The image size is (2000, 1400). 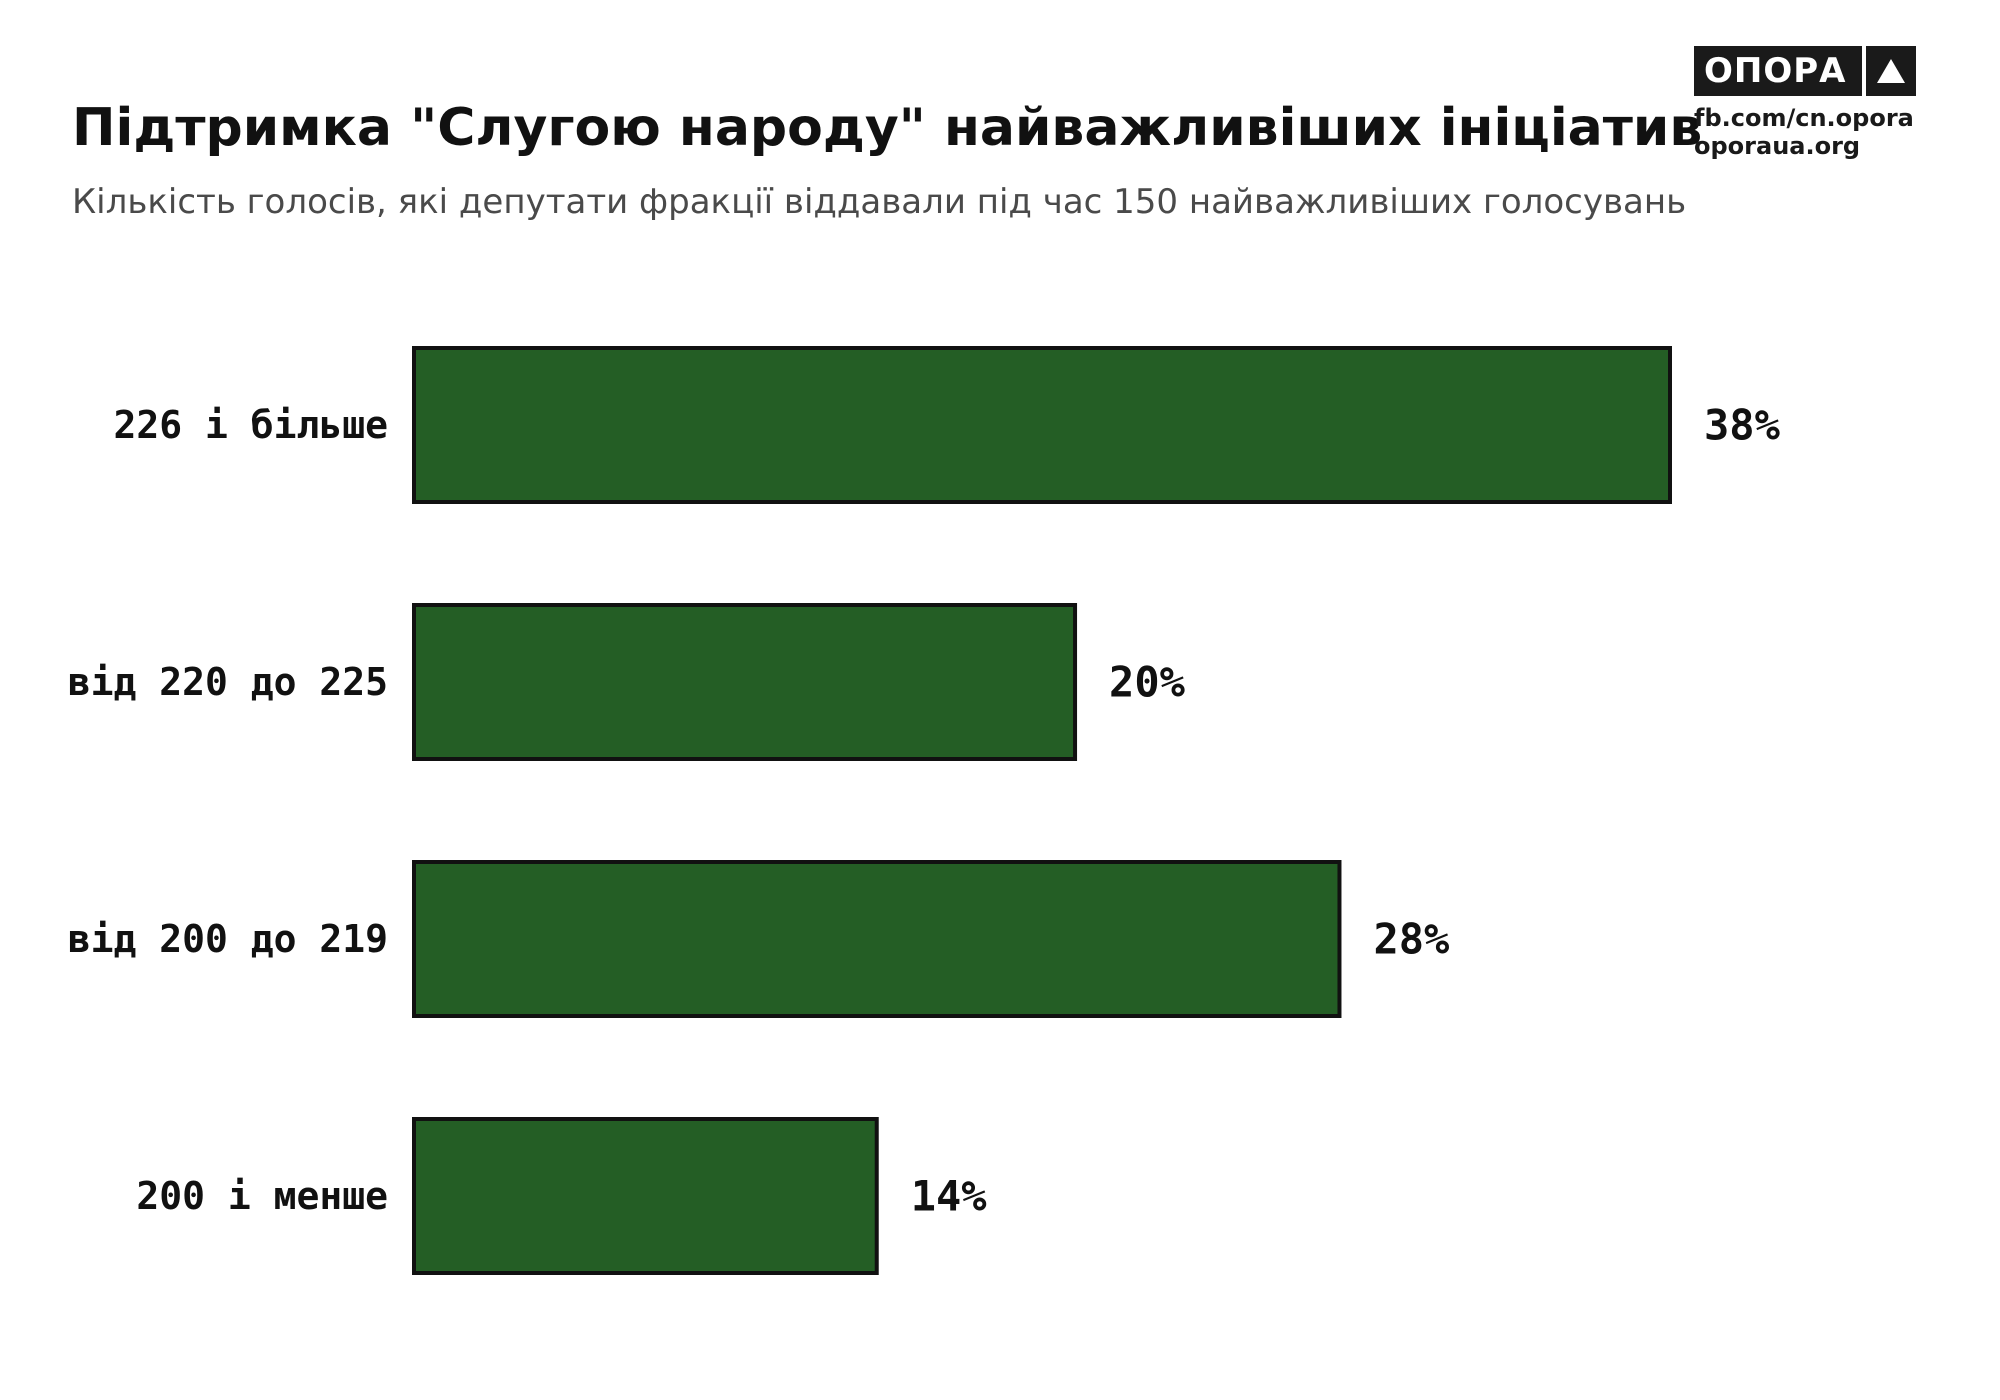 What do you see at coordinates (949, 1196) in the screenshot?
I see `value-label: 14%` at bounding box center [949, 1196].